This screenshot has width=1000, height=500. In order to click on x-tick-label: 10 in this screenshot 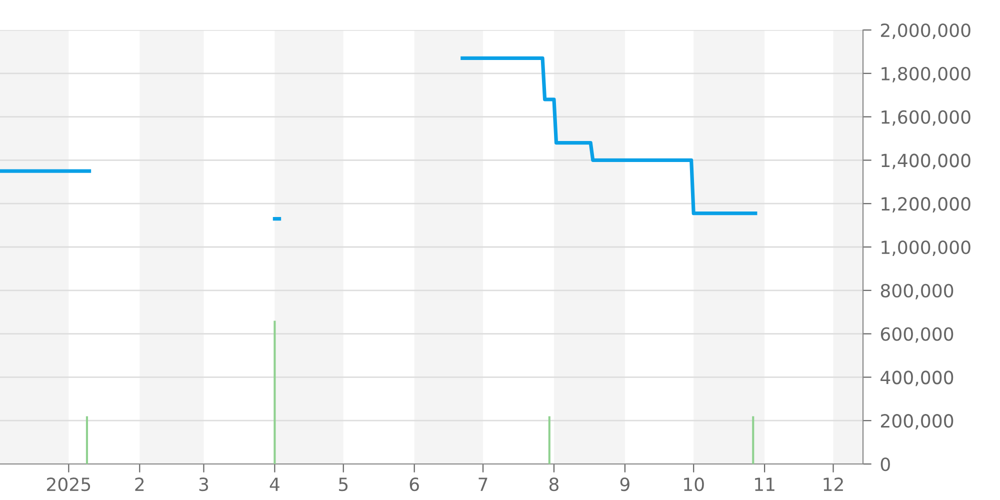, I will do `click(694, 485)`.